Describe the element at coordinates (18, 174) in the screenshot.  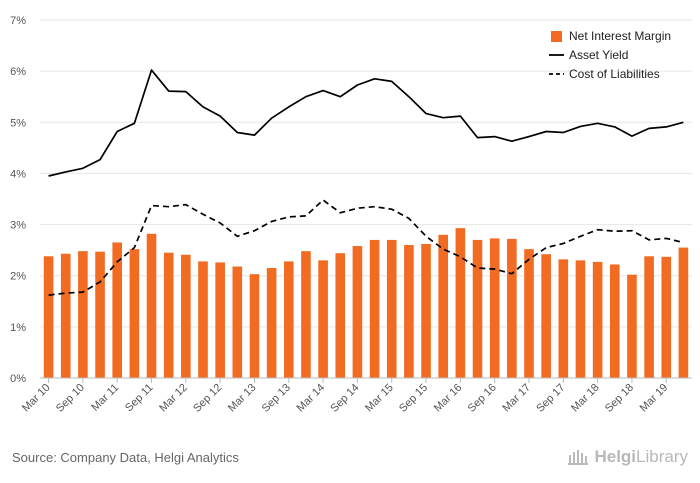
I see `y-tick-label: 4%` at that location.